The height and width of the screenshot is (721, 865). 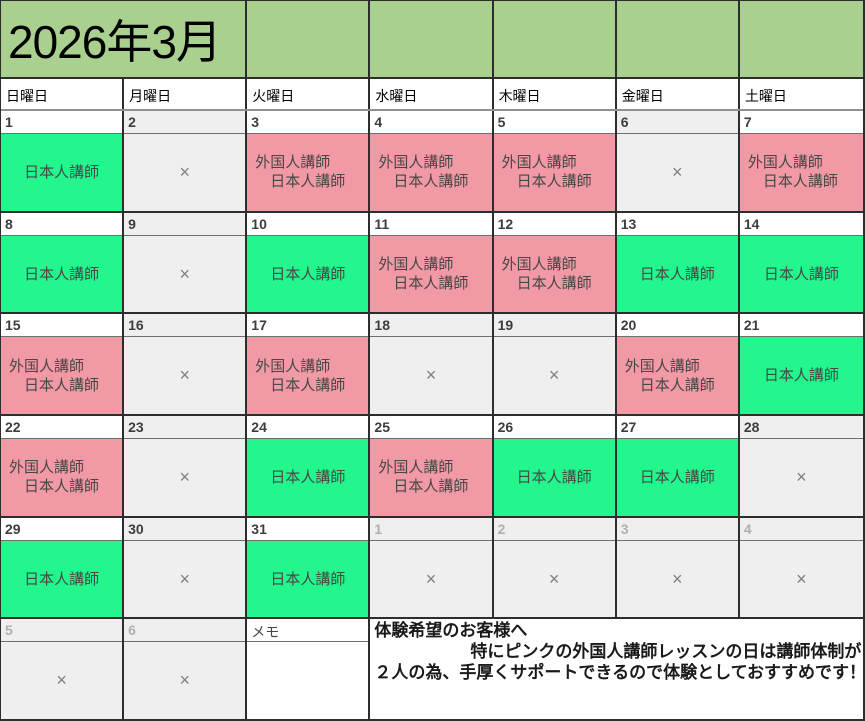 I want to click on day-cell: 19 ×, so click(x=555, y=364).